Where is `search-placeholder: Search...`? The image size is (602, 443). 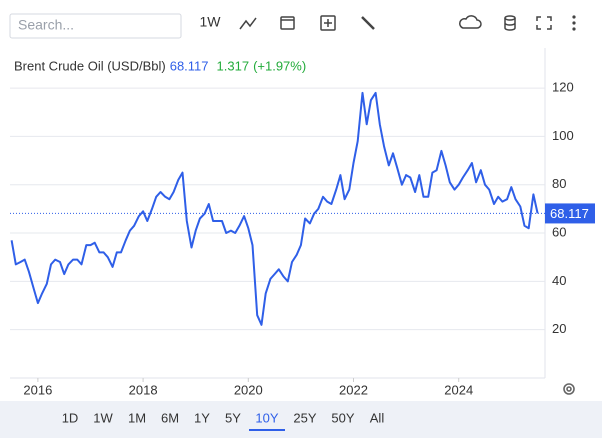
search-placeholder: Search... is located at coordinates (46, 25).